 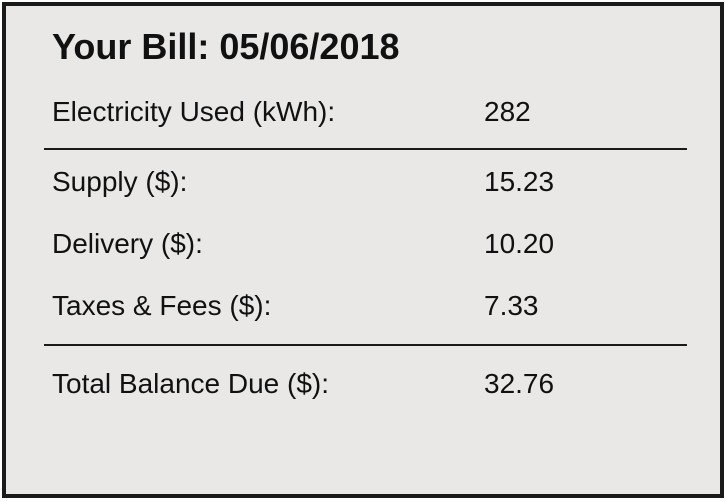 I want to click on taxes-fees-row: Taxes & Fees ($): 7.33, so click(x=372, y=310).